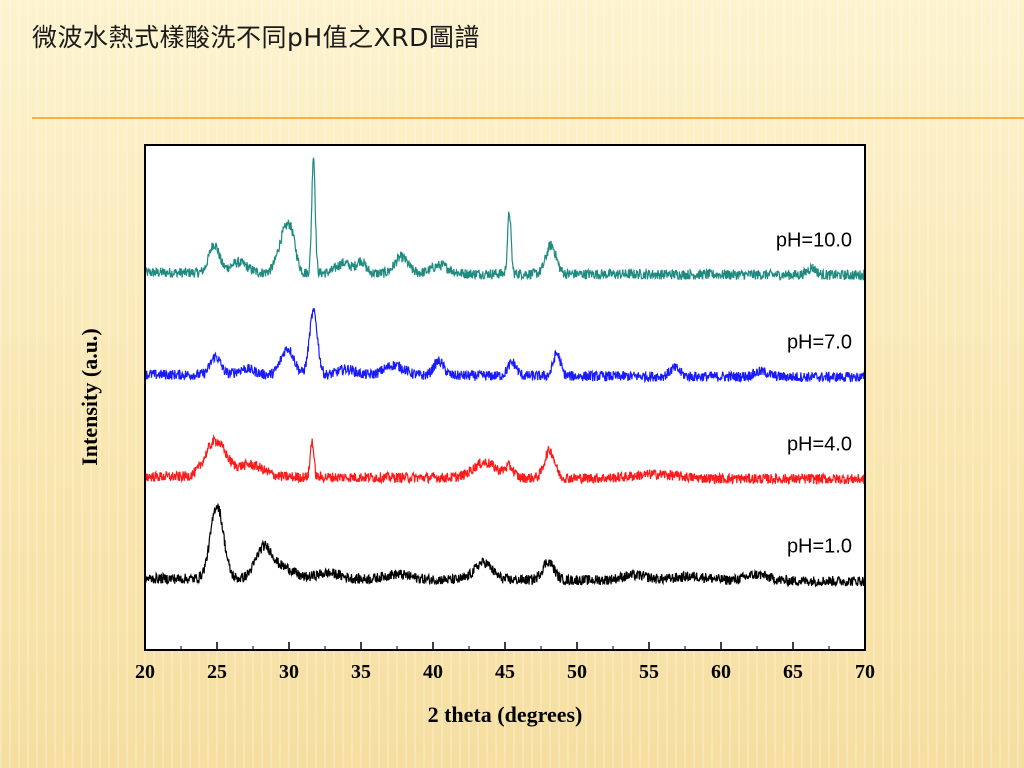 Image resolution: width=1024 pixels, height=768 pixels. I want to click on x-tick-label-25: 25, so click(217, 672).